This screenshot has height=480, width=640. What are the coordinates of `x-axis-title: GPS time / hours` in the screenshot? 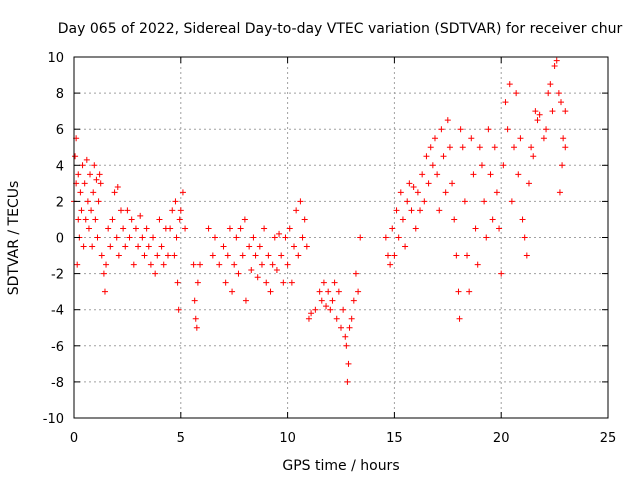 It's located at (340, 466).